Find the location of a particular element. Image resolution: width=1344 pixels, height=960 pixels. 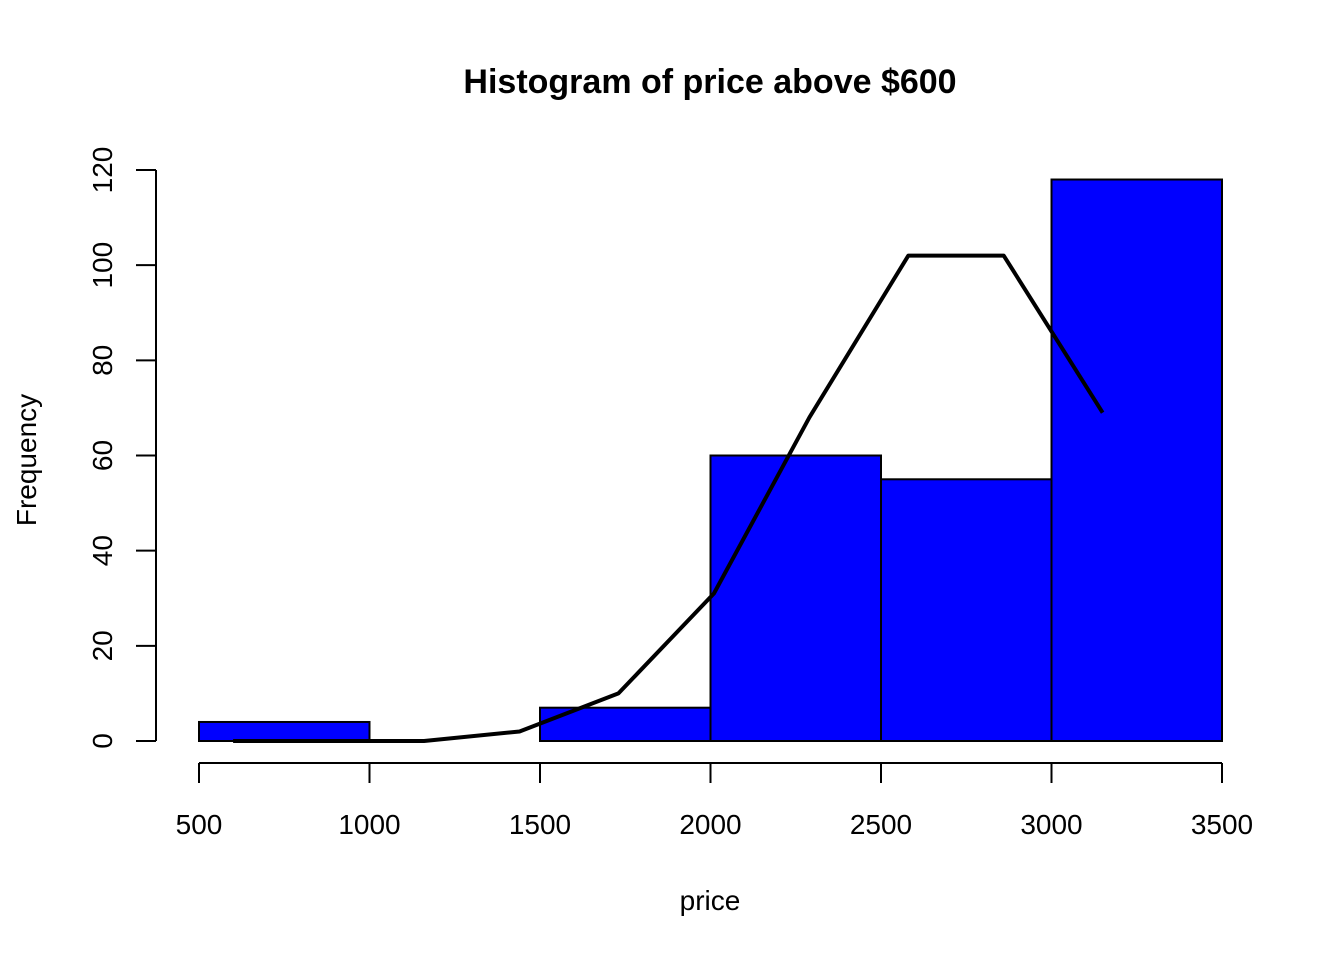

y-tick-label: 120 is located at coordinates (102, 170).